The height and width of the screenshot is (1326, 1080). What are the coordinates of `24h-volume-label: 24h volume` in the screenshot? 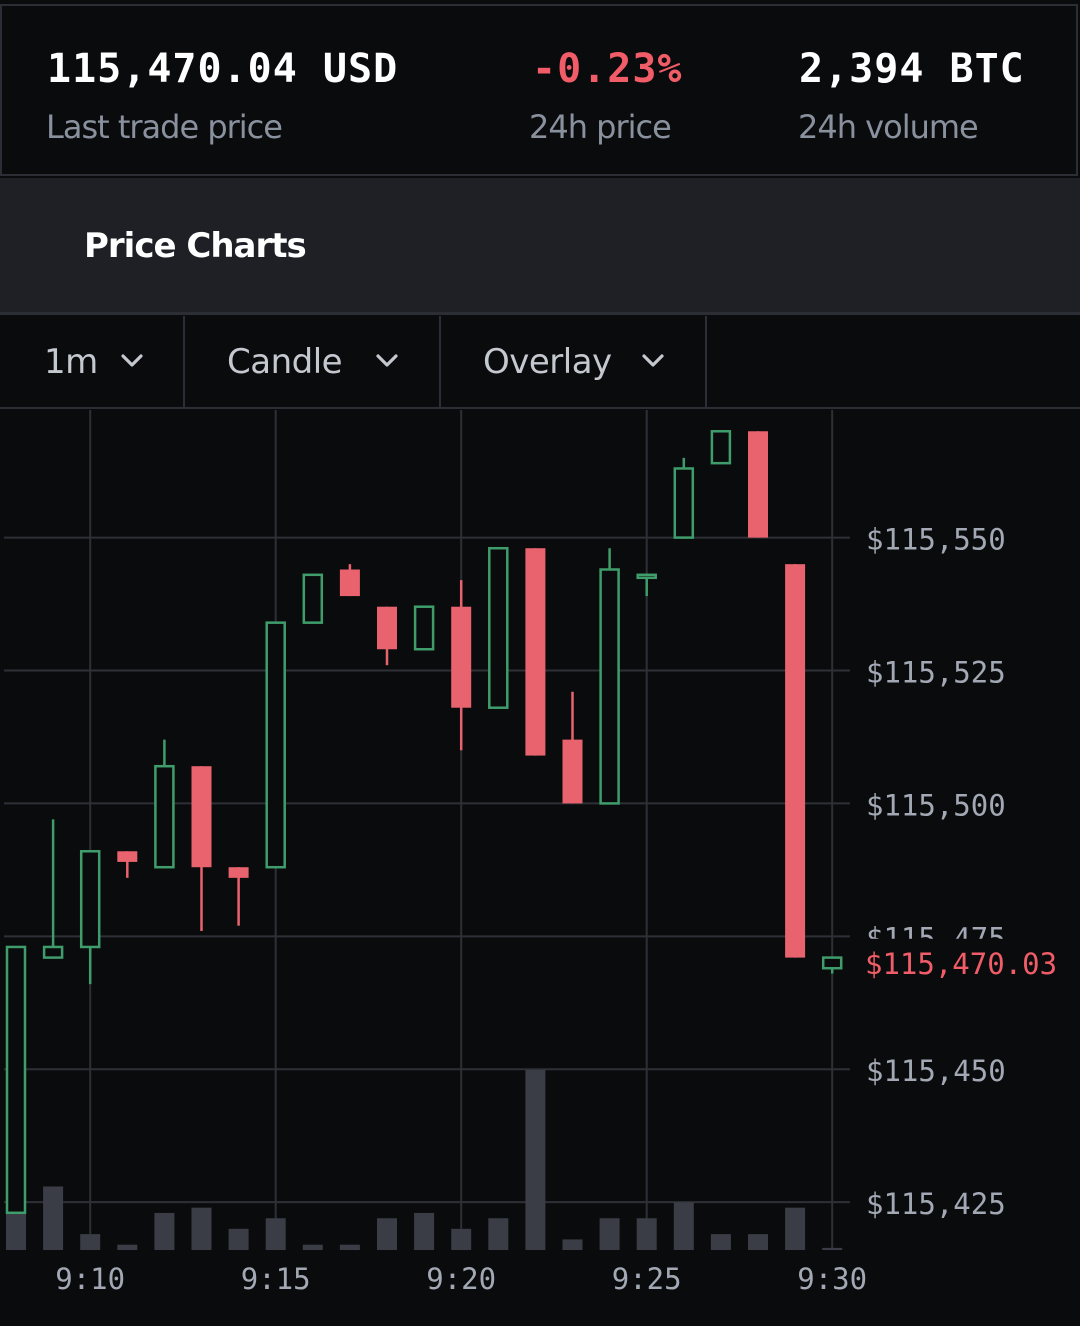 It's located at (888, 127).